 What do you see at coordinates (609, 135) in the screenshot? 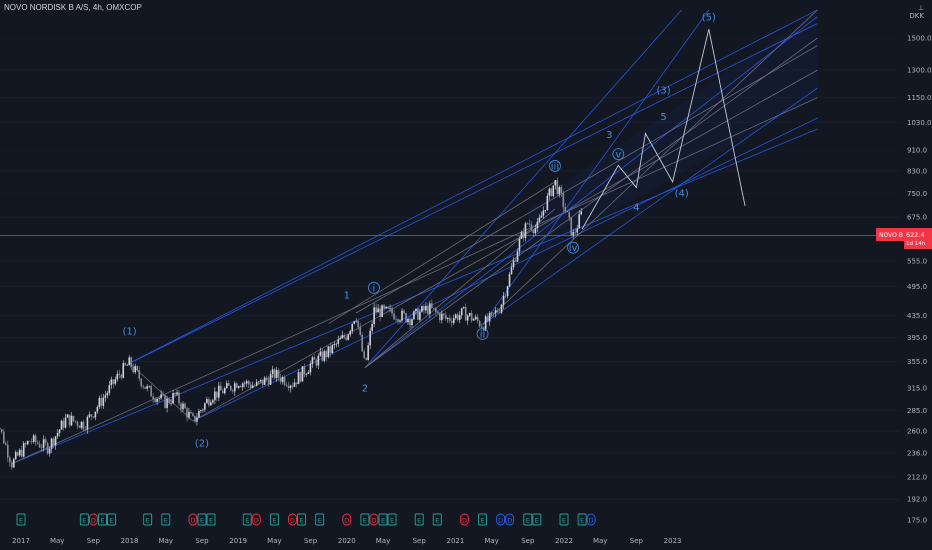
I see `wave-label: 3` at bounding box center [609, 135].